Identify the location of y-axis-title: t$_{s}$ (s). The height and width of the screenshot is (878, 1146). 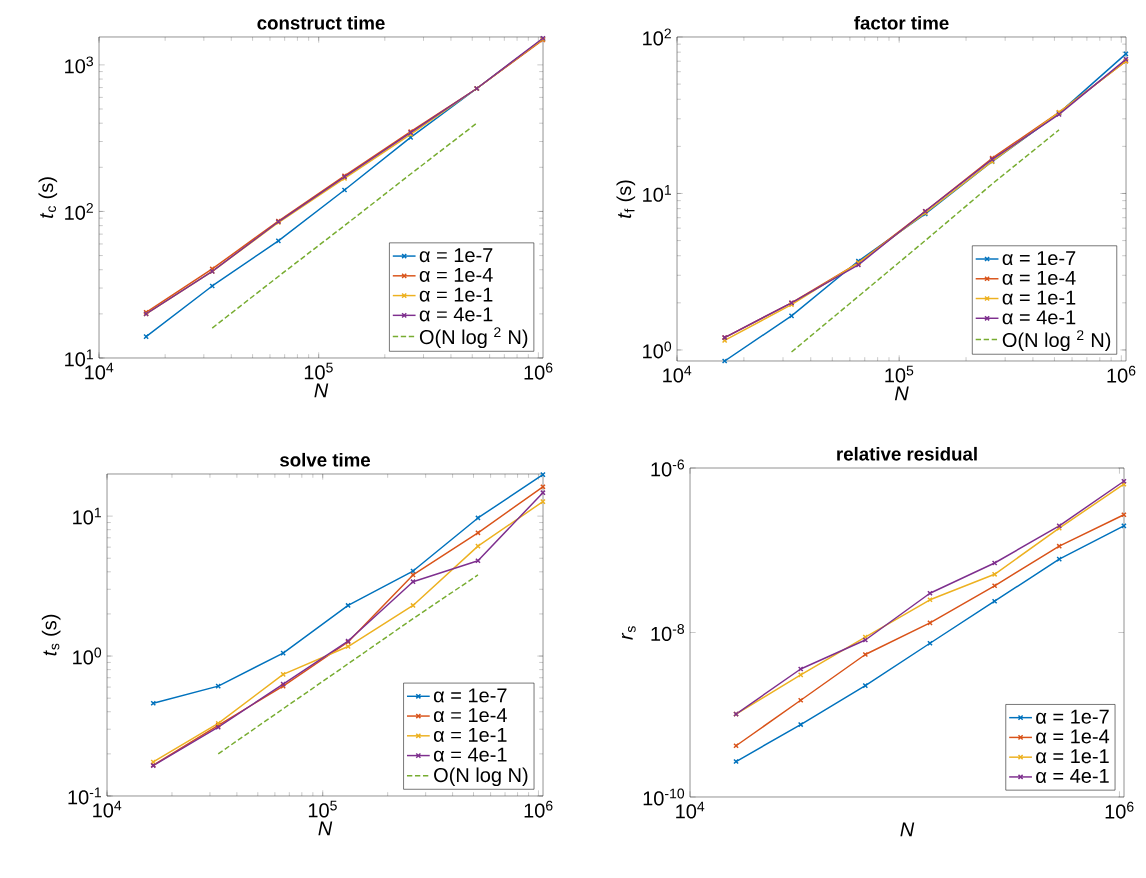
(51, 635).